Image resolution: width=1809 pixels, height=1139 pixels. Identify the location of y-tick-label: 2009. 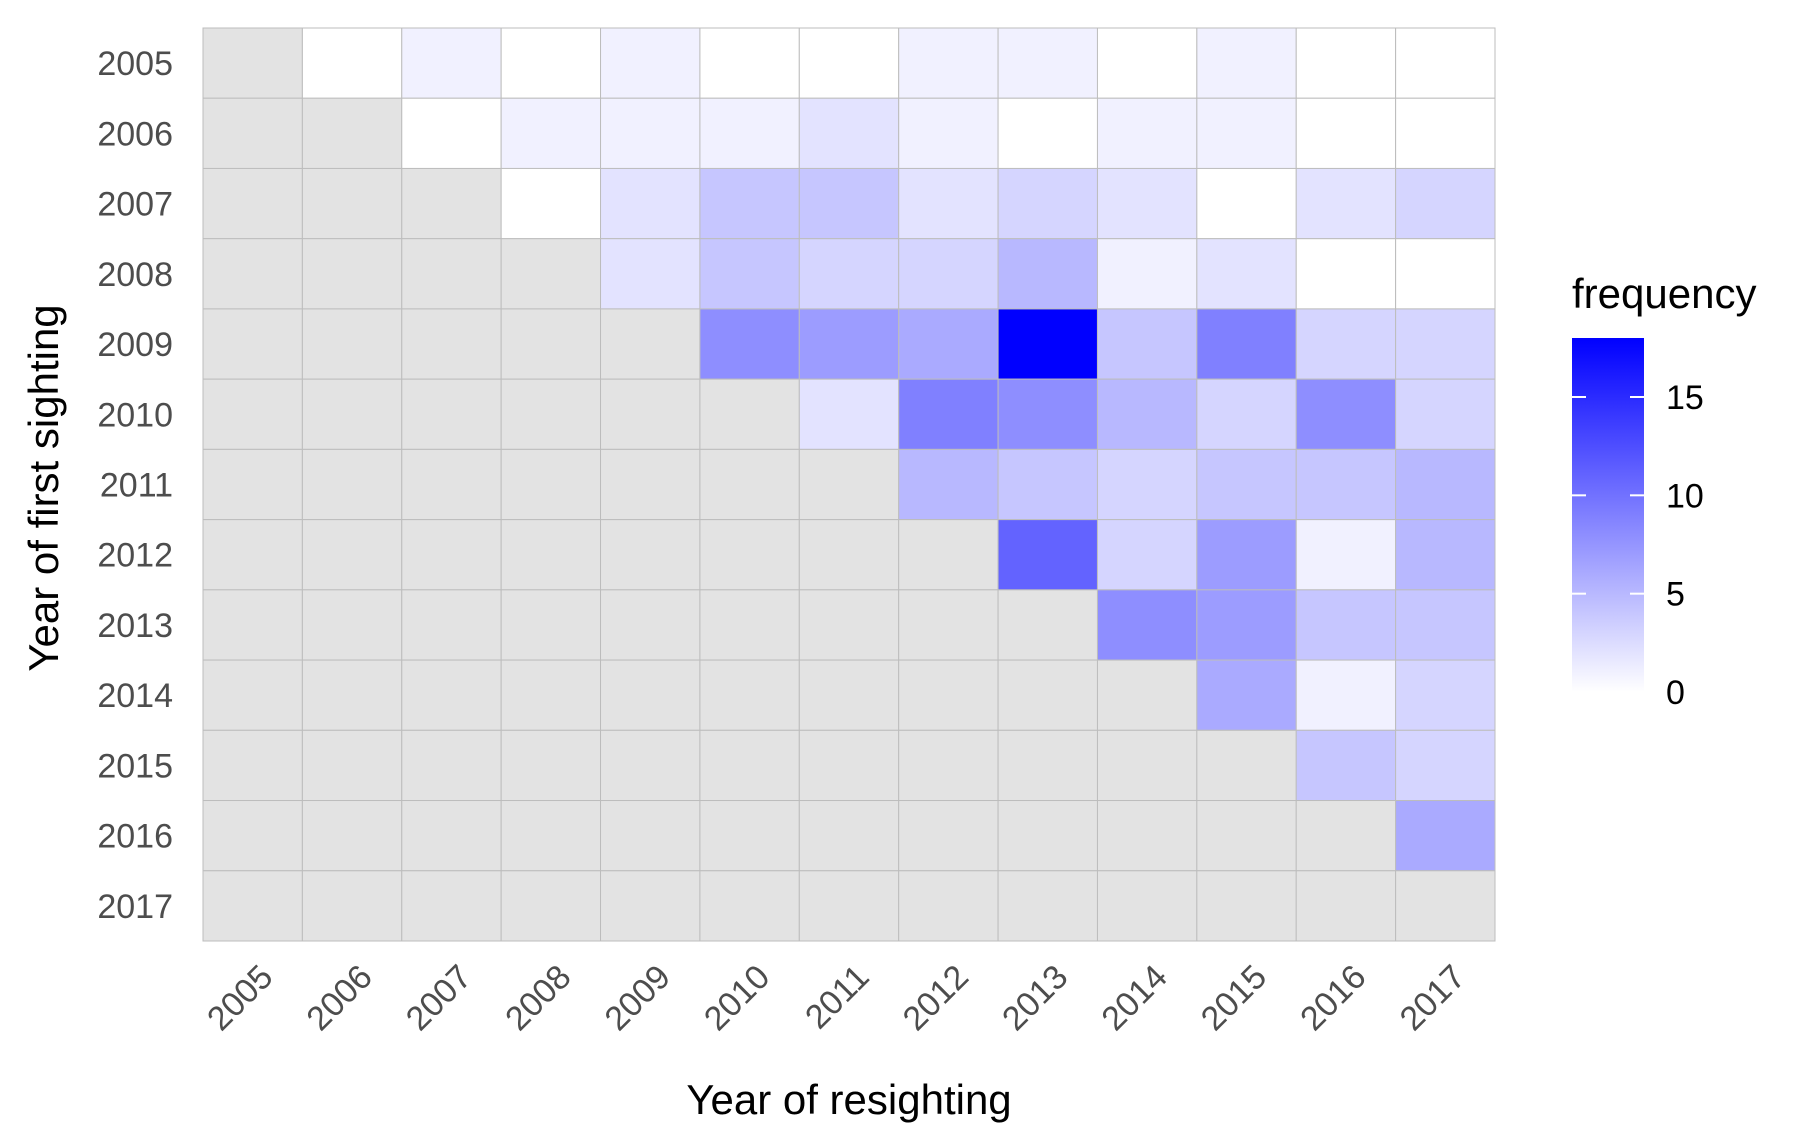
(135, 345).